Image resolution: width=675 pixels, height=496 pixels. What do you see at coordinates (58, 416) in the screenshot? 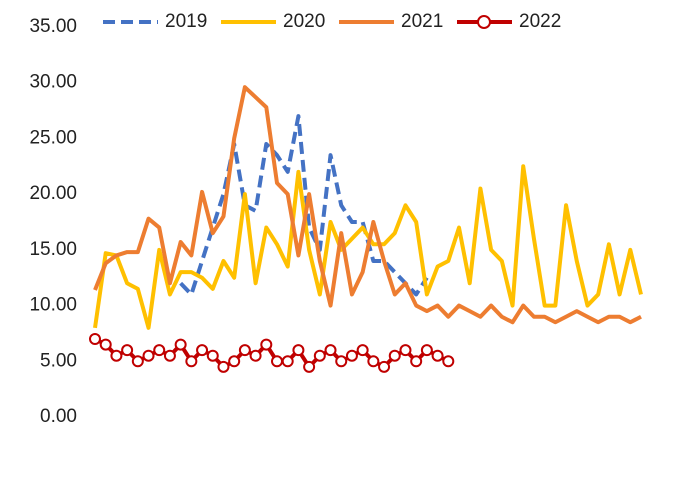
I see `y-tick-label: 0.00` at bounding box center [58, 416].